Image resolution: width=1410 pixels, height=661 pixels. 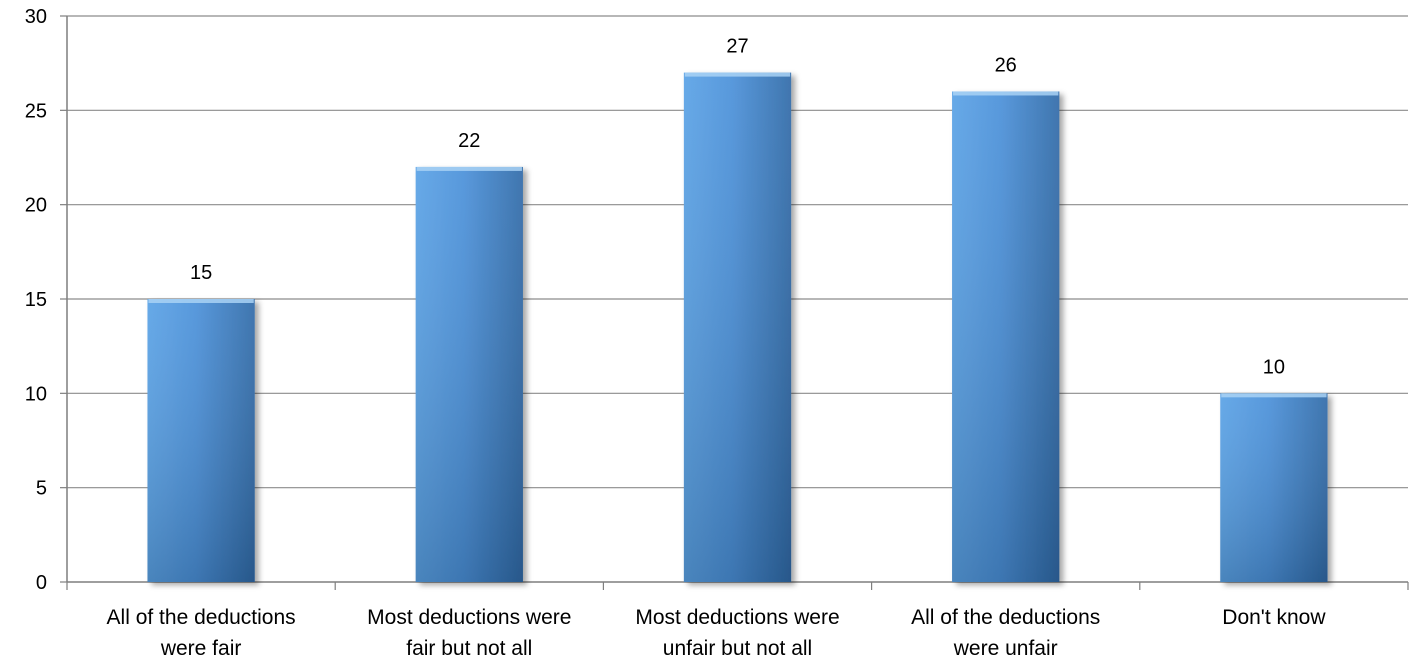 I want to click on data-label: 22, so click(x=469, y=141).